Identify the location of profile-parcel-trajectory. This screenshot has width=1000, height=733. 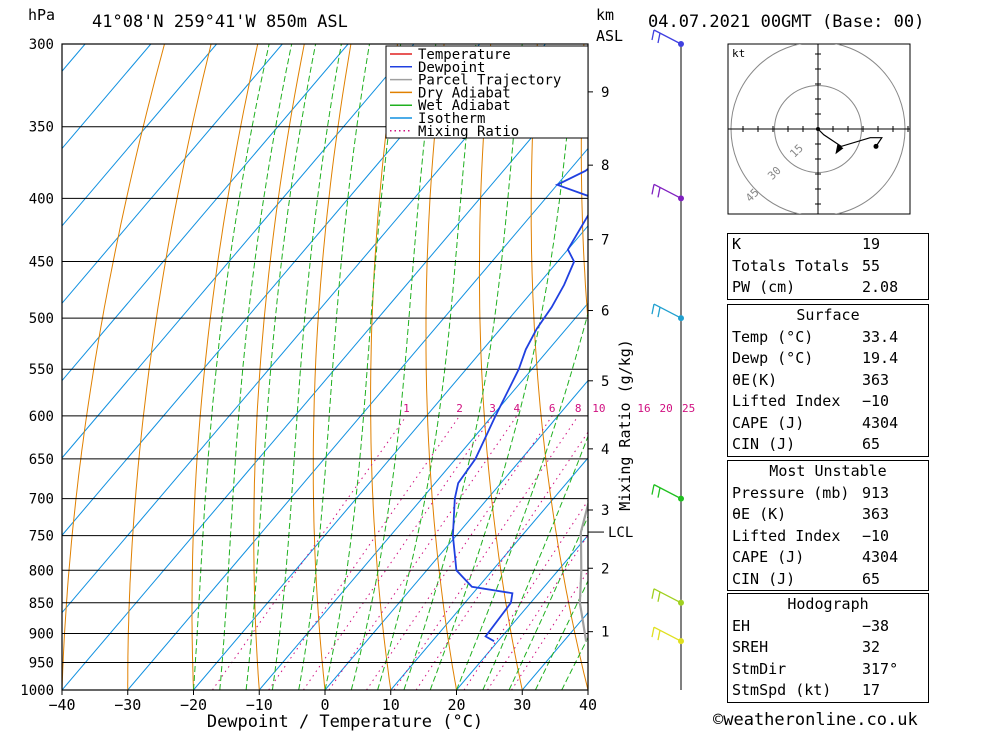
(583, 571).